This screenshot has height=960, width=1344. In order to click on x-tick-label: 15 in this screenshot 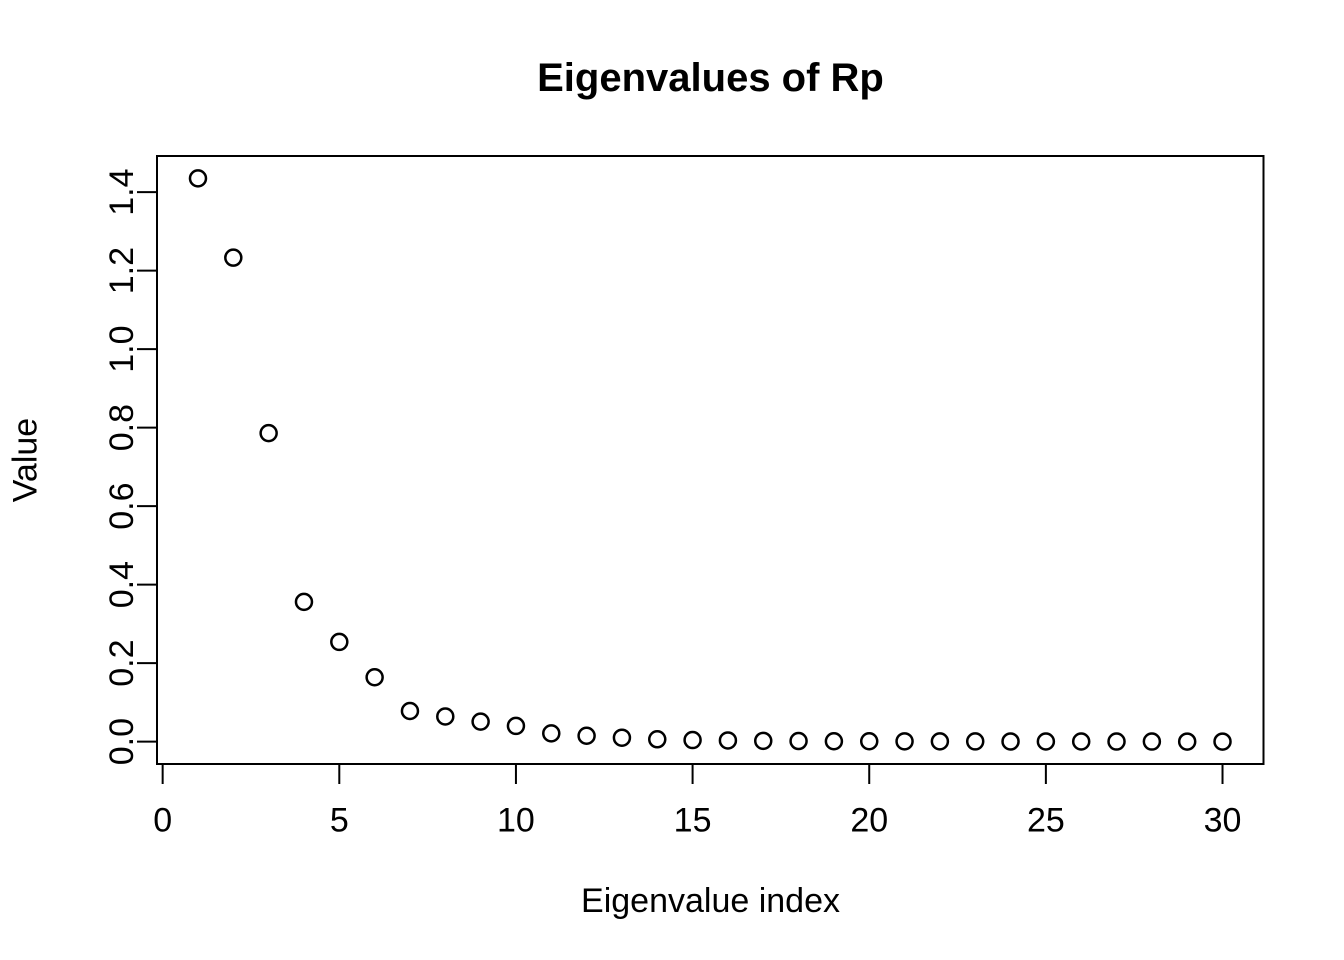, I will do `click(693, 821)`.